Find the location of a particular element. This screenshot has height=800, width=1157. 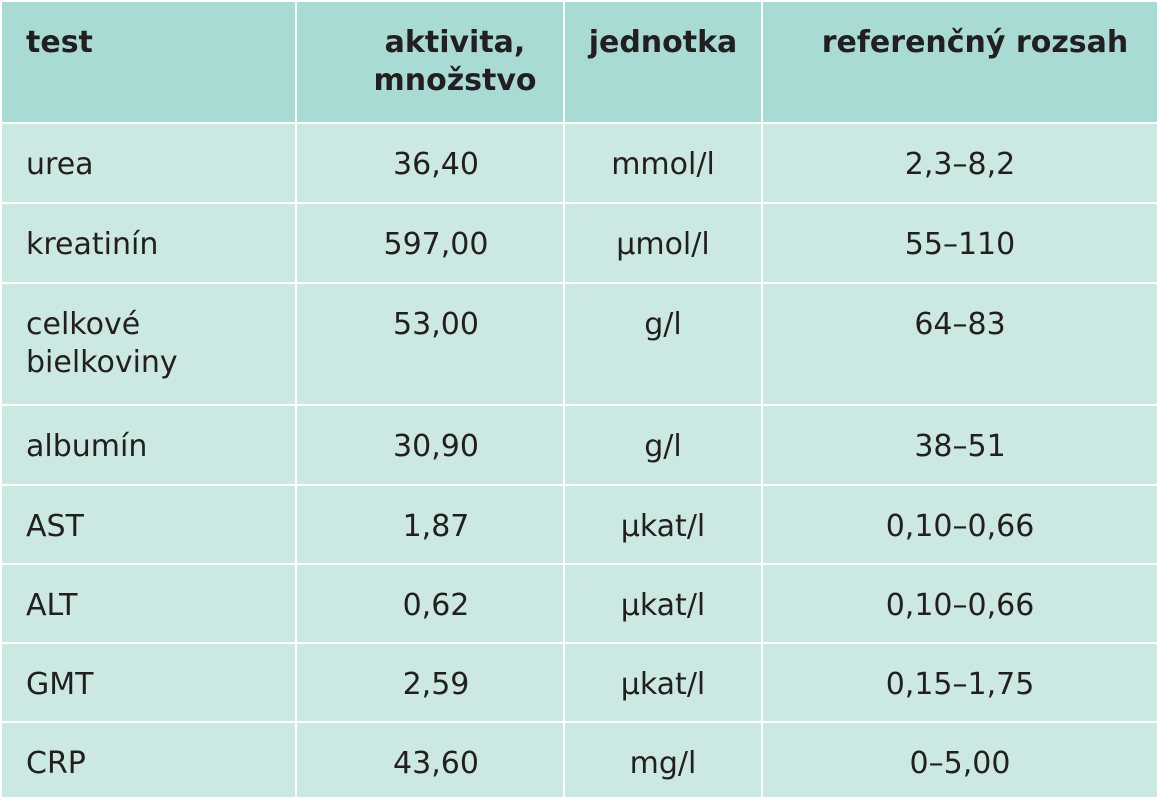

cell-value: 43,60 is located at coordinates (430, 760).